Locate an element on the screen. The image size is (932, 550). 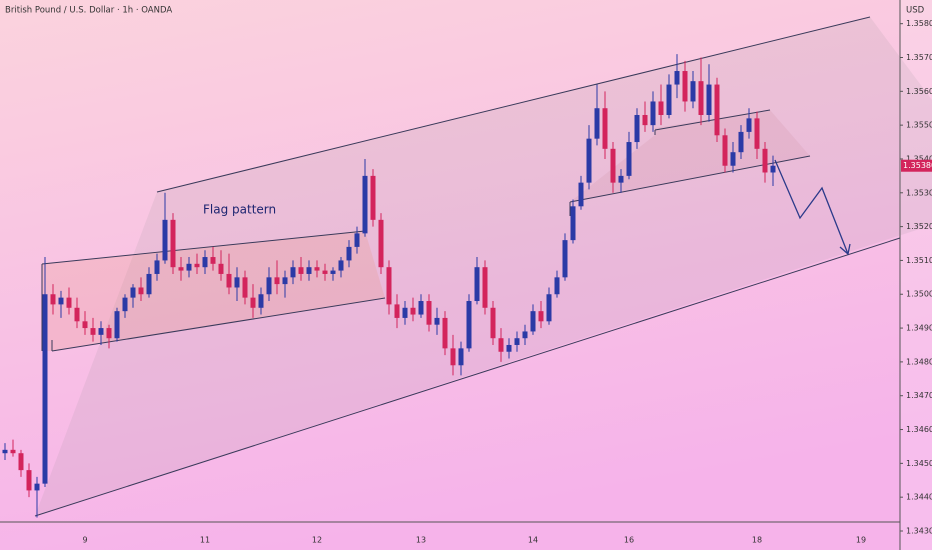
y-tick-label: 1.35100 is located at coordinates (919, 260).